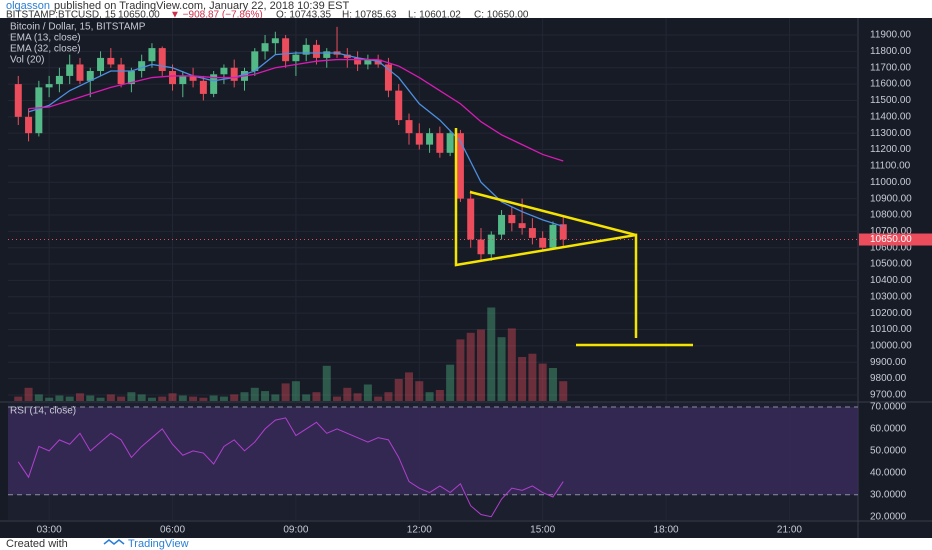 The height and width of the screenshot is (550, 932). Describe the element at coordinates (303, 15) in the screenshot. I see `open: O: 10743.35` at that location.